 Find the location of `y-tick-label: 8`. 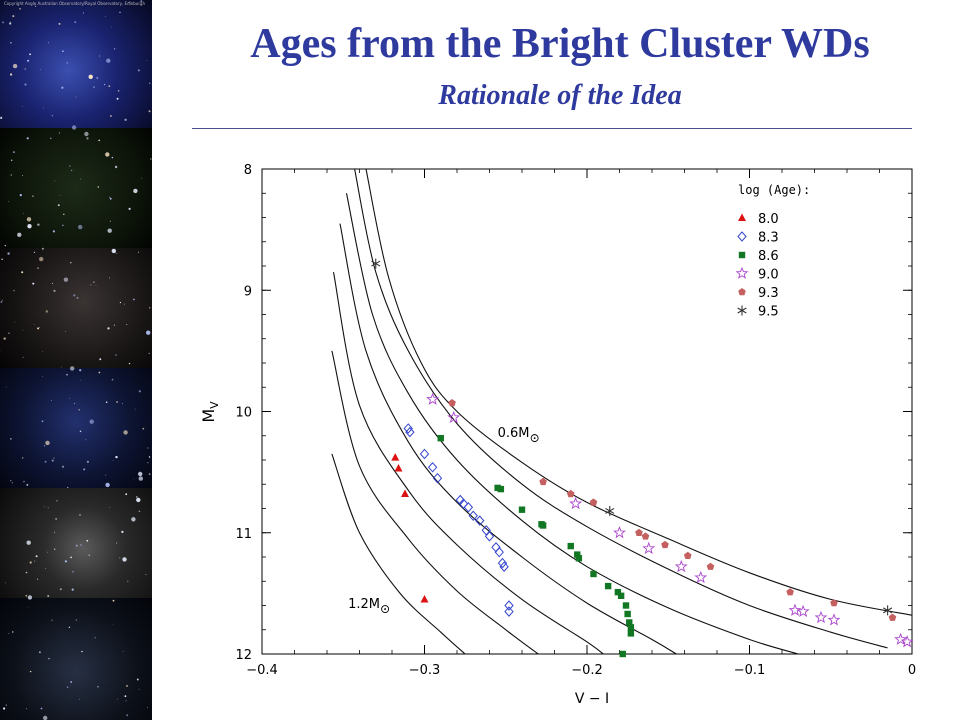

y-tick-label: 8 is located at coordinates (248, 170).